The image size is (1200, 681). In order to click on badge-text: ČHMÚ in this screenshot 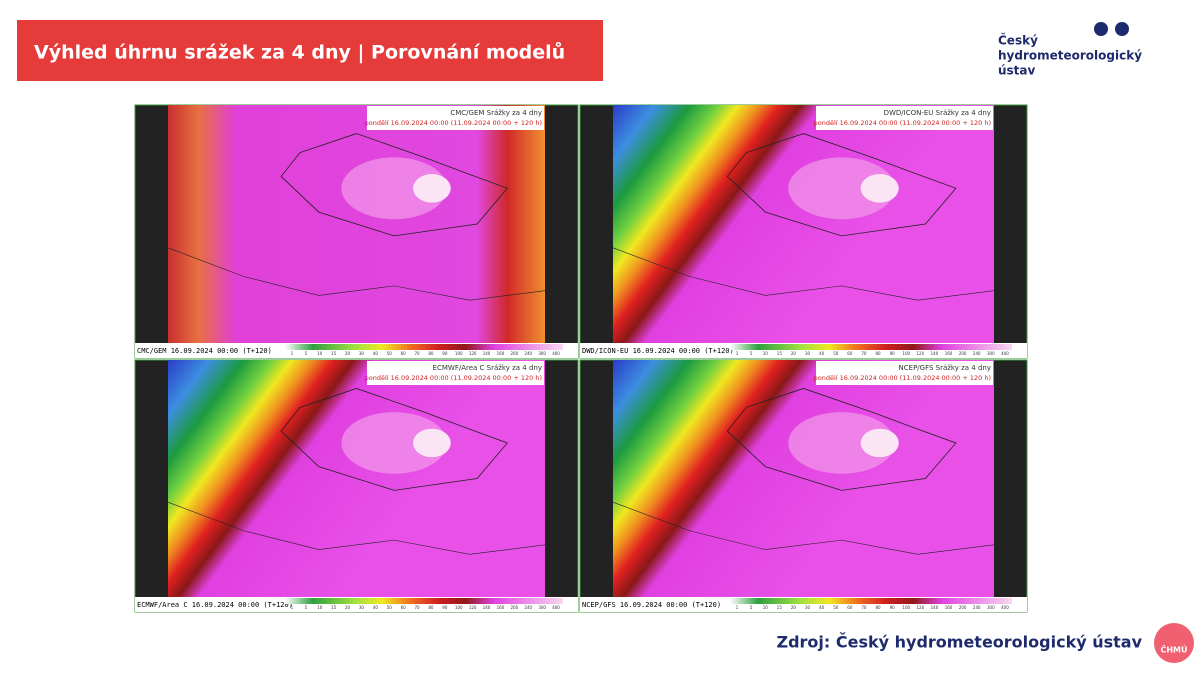, I will do `click(1173, 649)`.